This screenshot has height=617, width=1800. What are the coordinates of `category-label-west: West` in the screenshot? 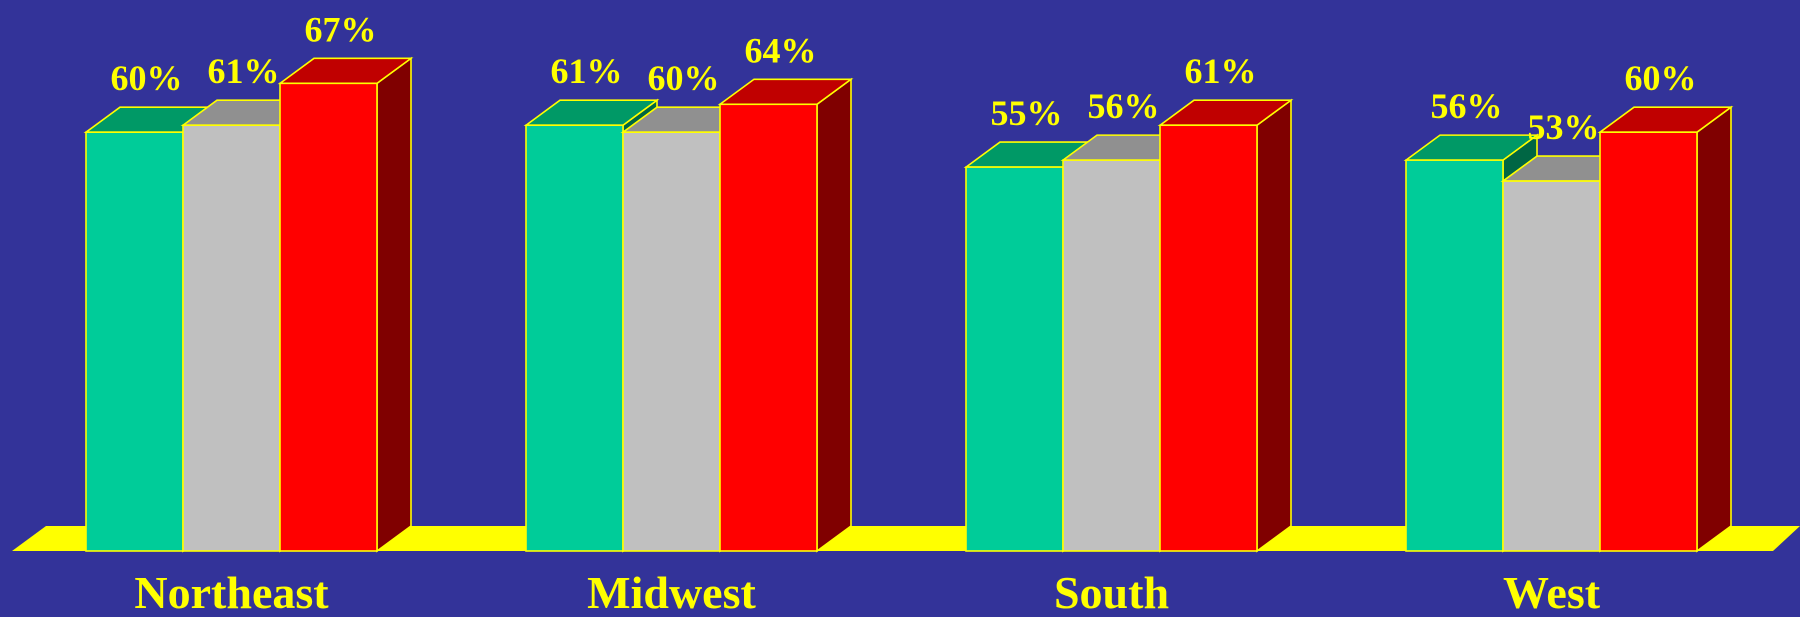 It's located at (1552, 592).